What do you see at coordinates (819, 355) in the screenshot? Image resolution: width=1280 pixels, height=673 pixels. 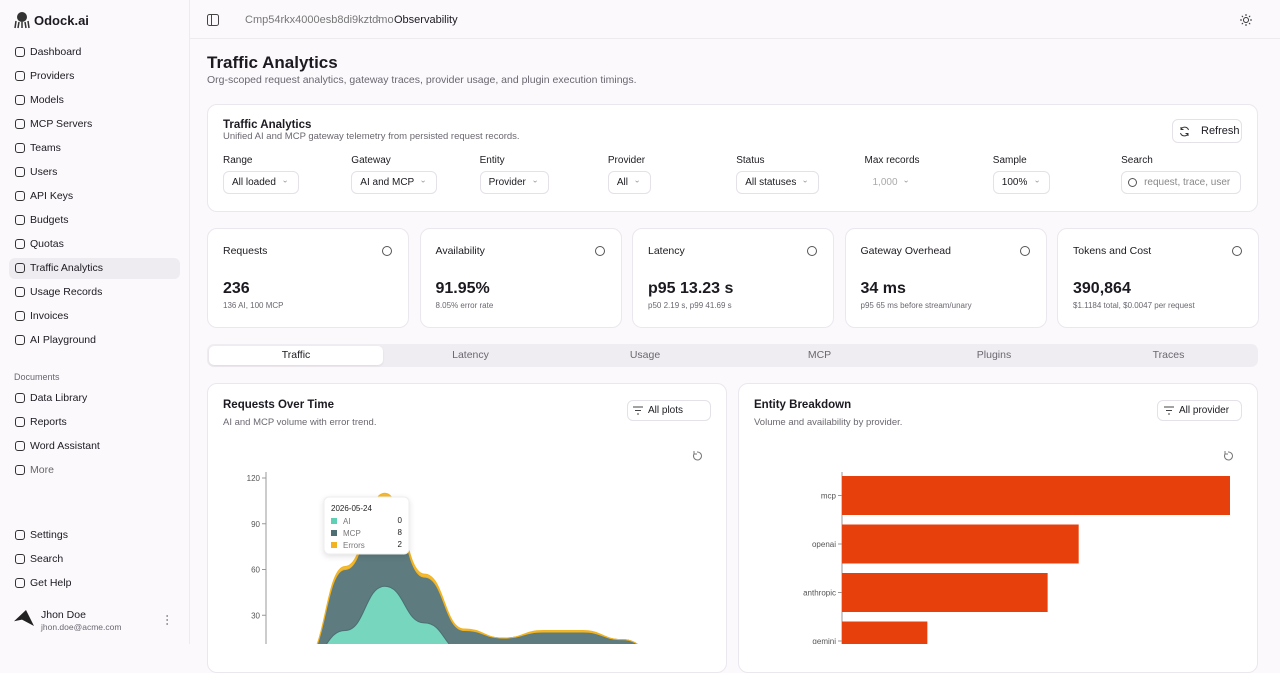 I see `tab: MCP` at bounding box center [819, 355].